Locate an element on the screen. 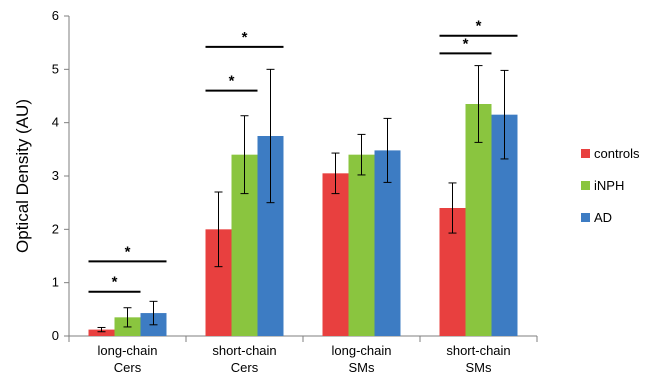  y-tick-label: 0 is located at coordinates (55, 335).